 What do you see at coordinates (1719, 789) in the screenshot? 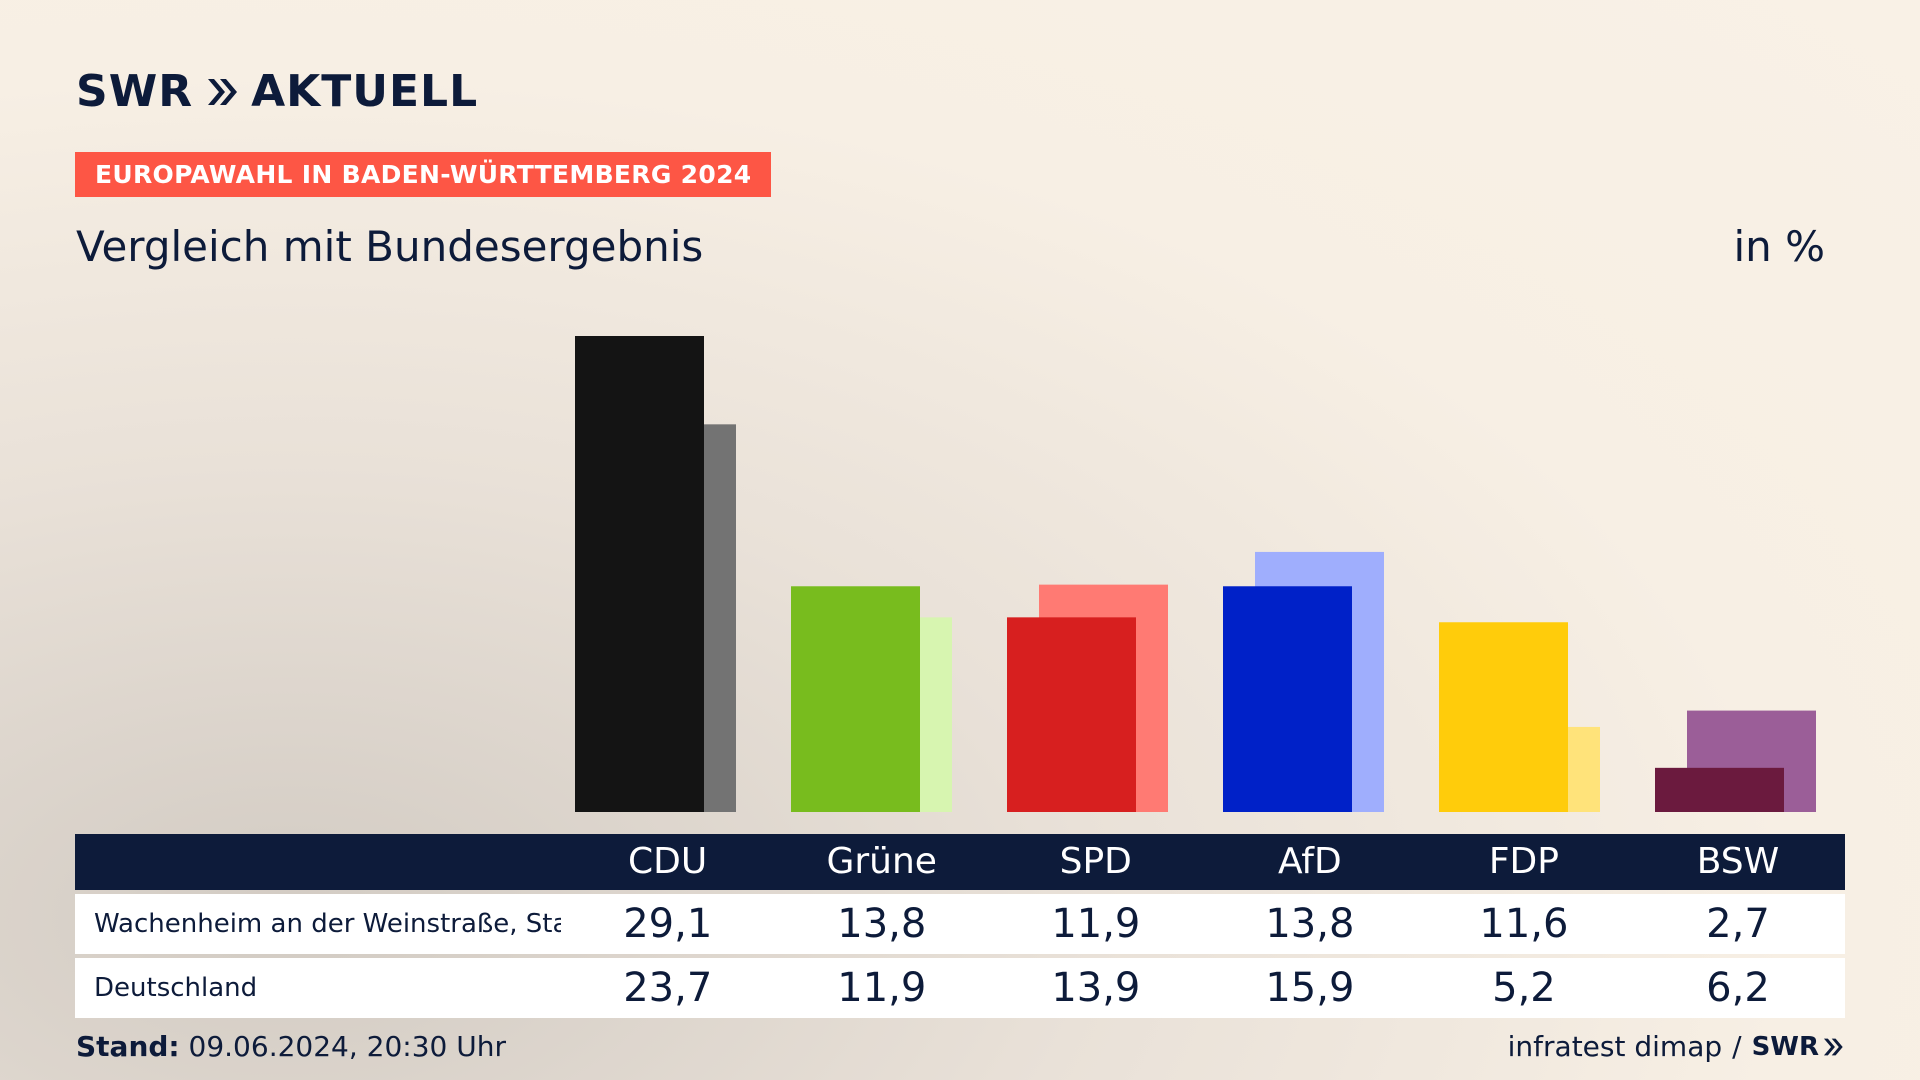
I see `bar-bsw-local` at bounding box center [1719, 789].